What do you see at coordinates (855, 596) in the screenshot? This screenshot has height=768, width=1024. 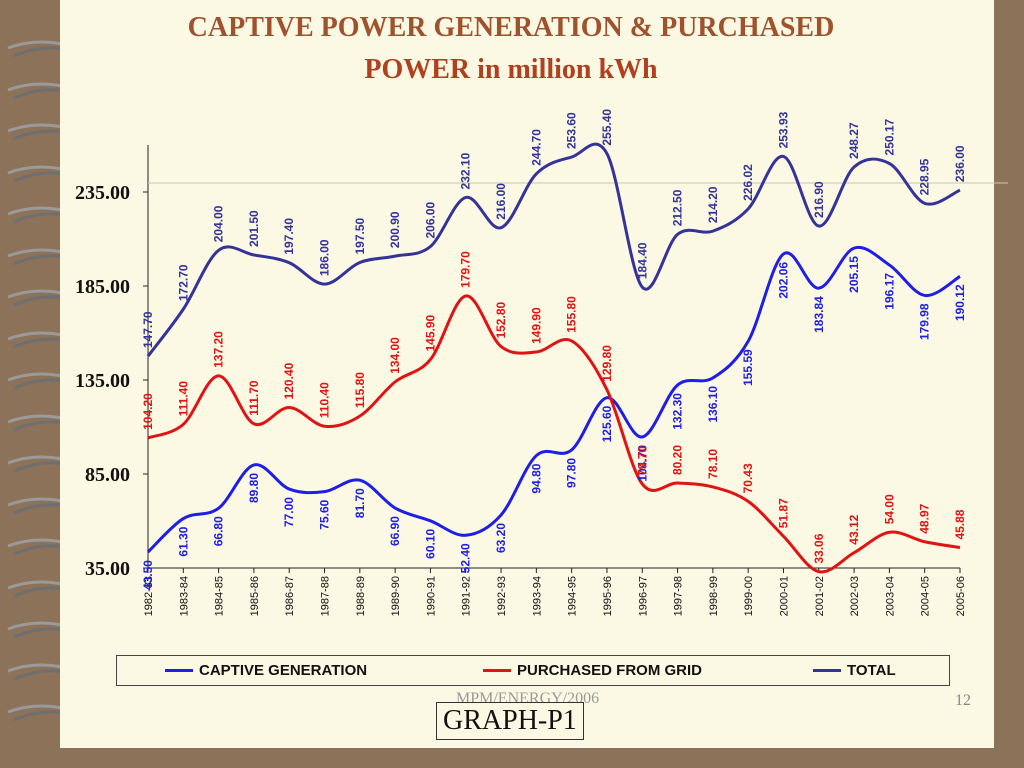 I see `x-tick-label: 2002-03` at bounding box center [855, 596].